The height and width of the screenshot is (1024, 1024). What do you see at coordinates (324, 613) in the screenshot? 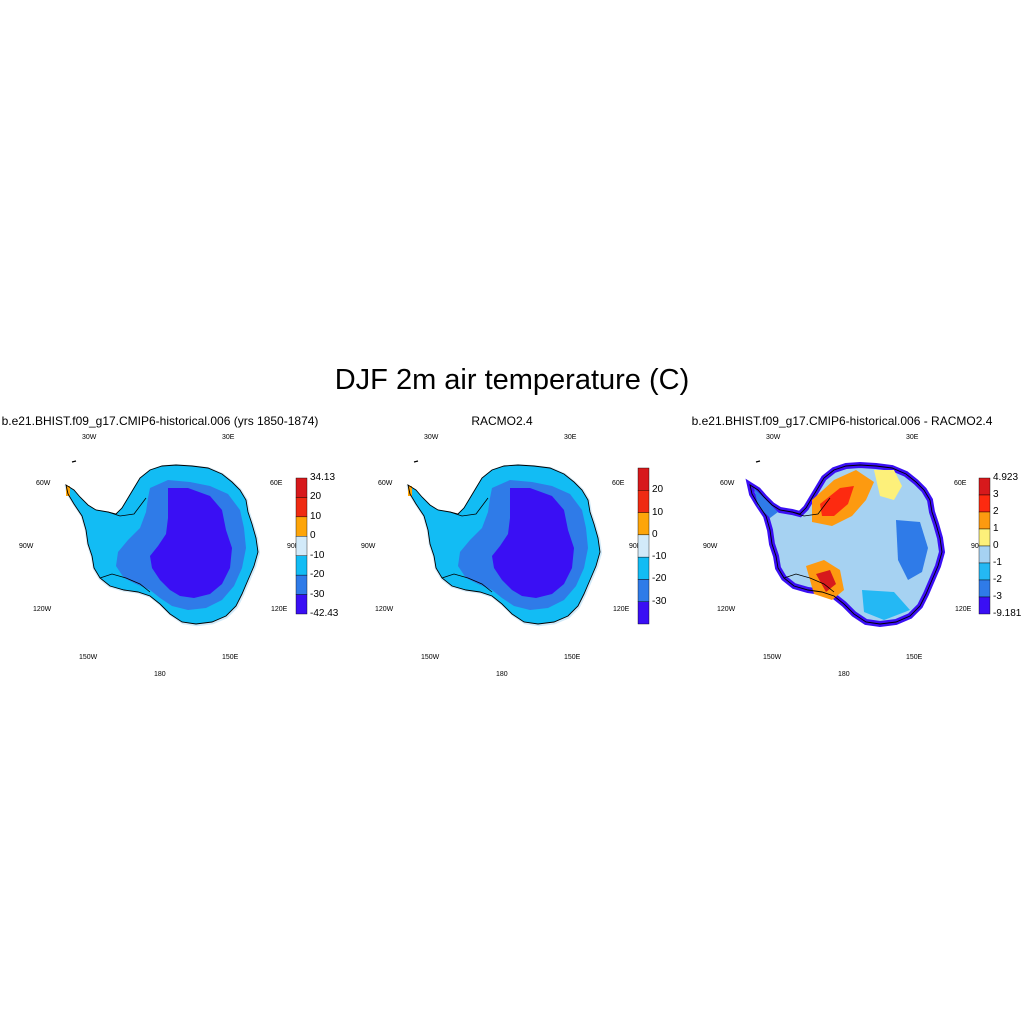
I see `colorbar-label: -42.43` at bounding box center [324, 613].